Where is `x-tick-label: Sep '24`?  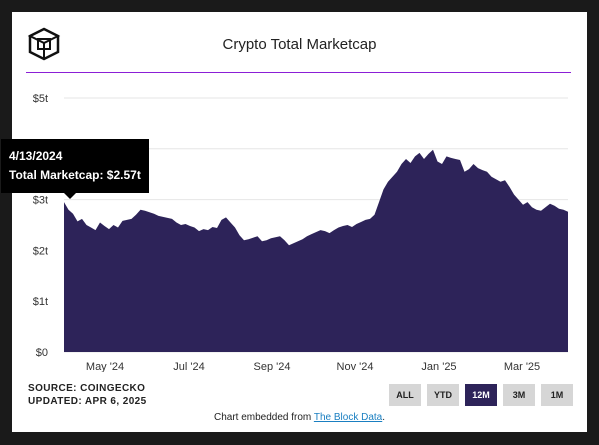 x-tick-label: Sep '24 is located at coordinates (272, 366).